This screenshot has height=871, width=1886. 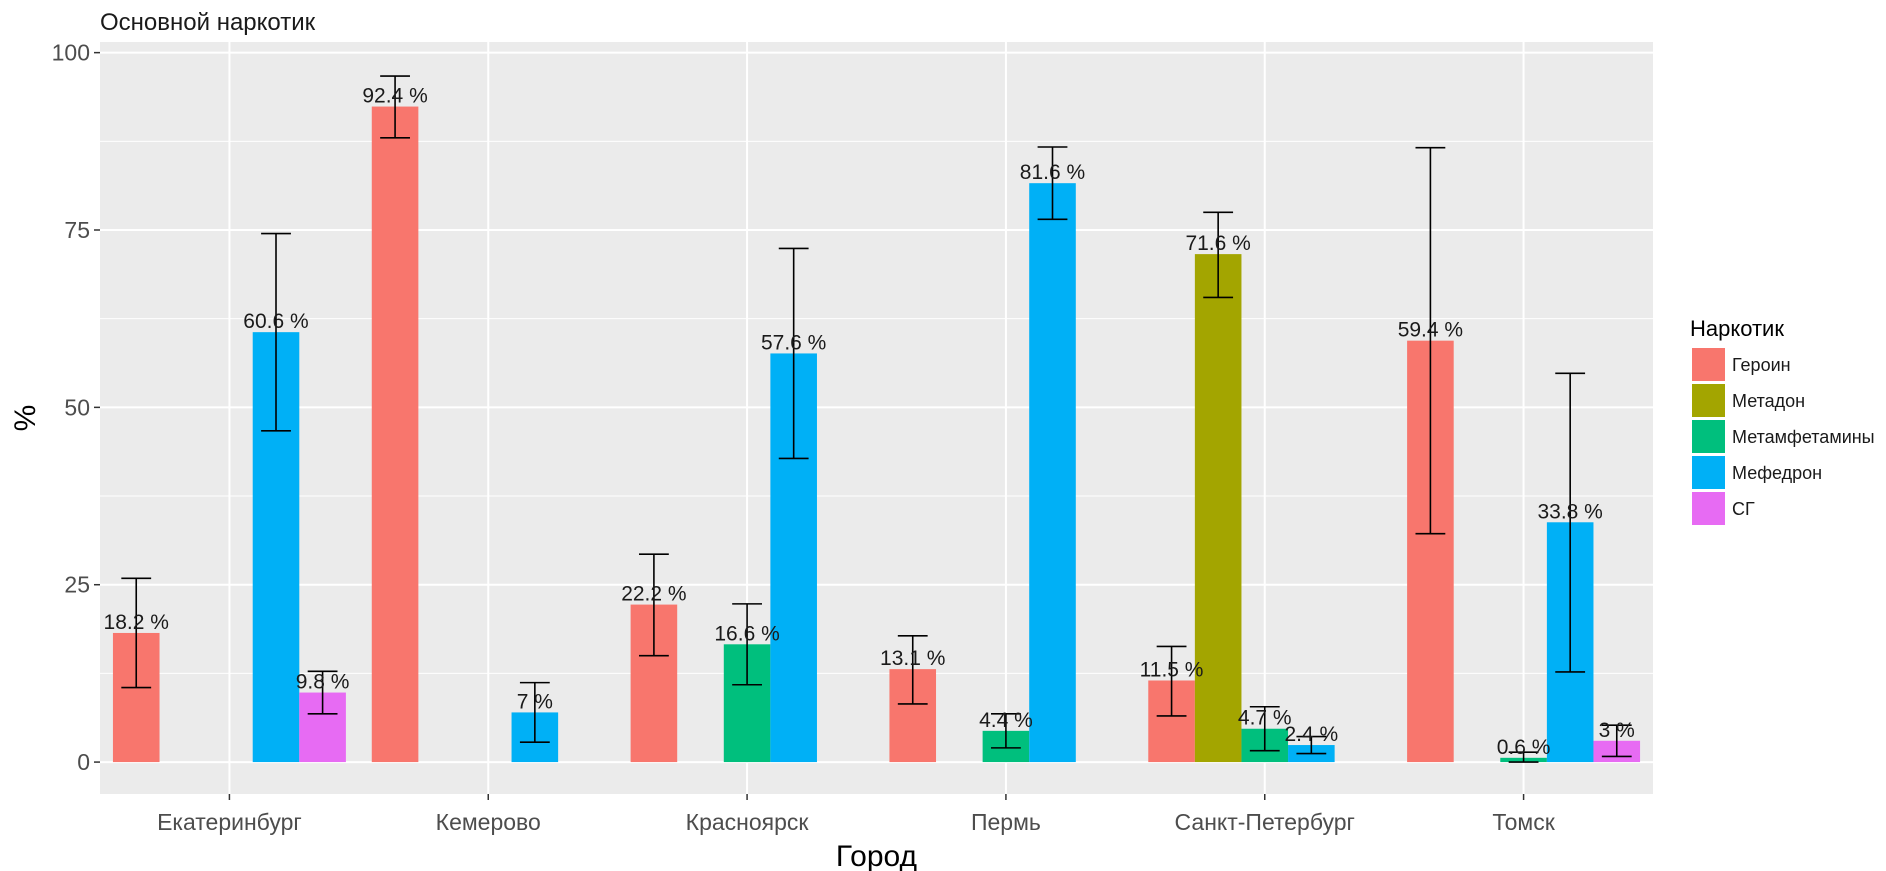 What do you see at coordinates (1617, 730) in the screenshot?
I see `data-label: 3 %` at bounding box center [1617, 730].